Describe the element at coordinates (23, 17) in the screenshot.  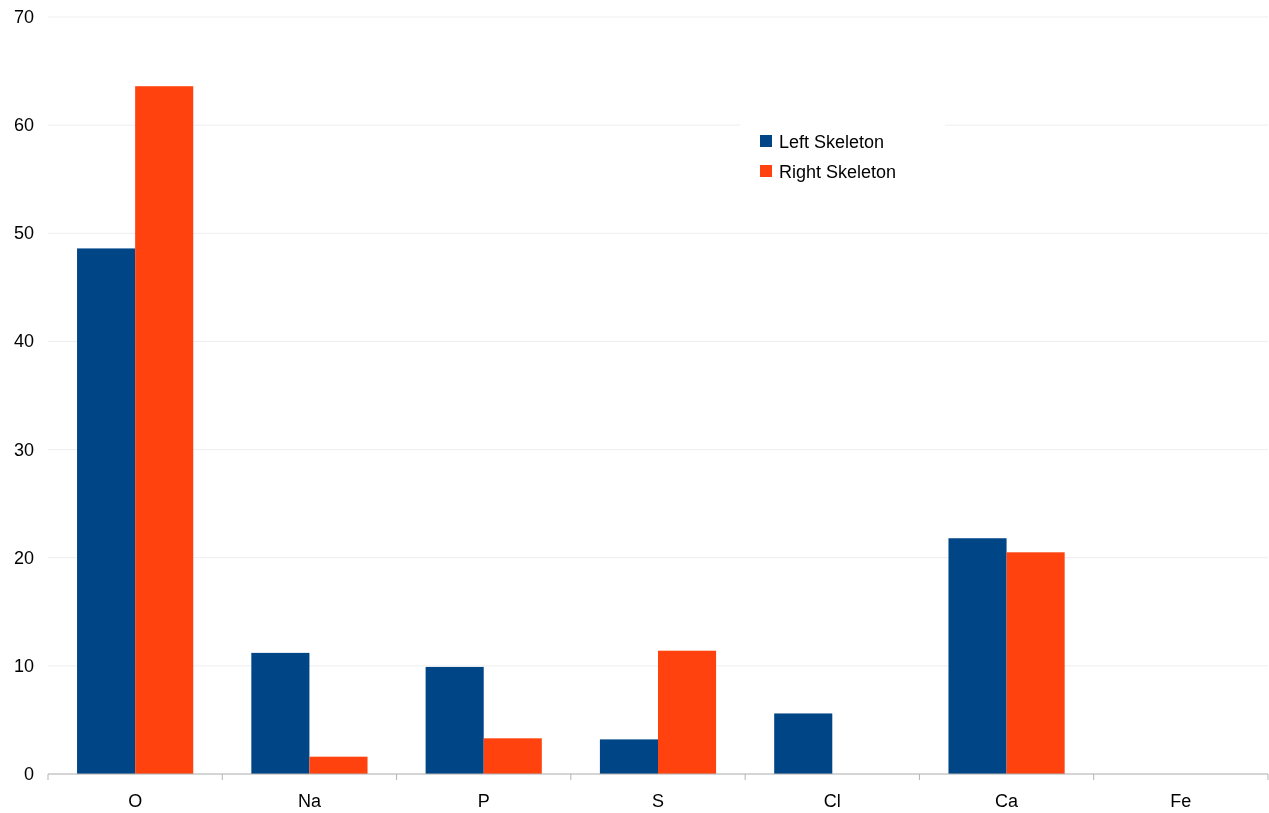
I see `y-tick-label: 70` at that location.